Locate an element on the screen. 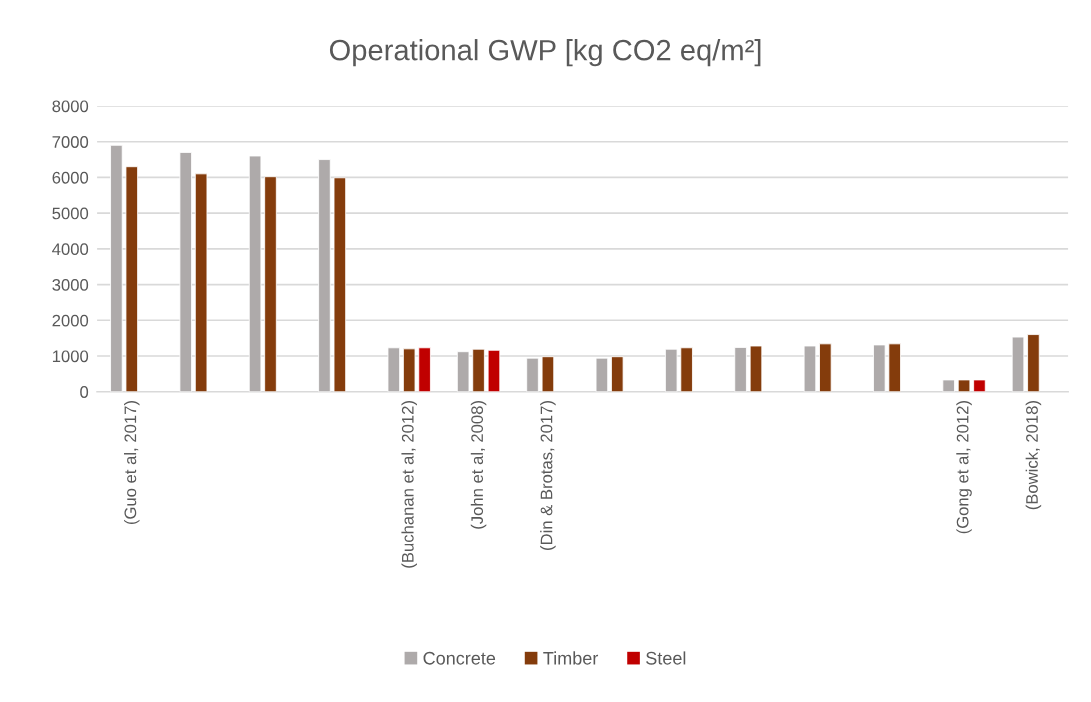  chart-title: Operational GWP [kg CO2 eq/m²] is located at coordinates (545, 53).